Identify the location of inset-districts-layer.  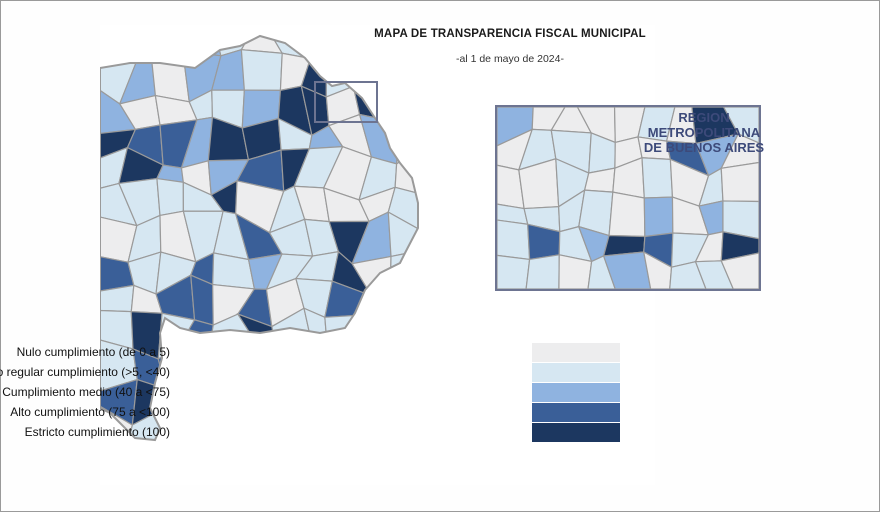
(628, 198).